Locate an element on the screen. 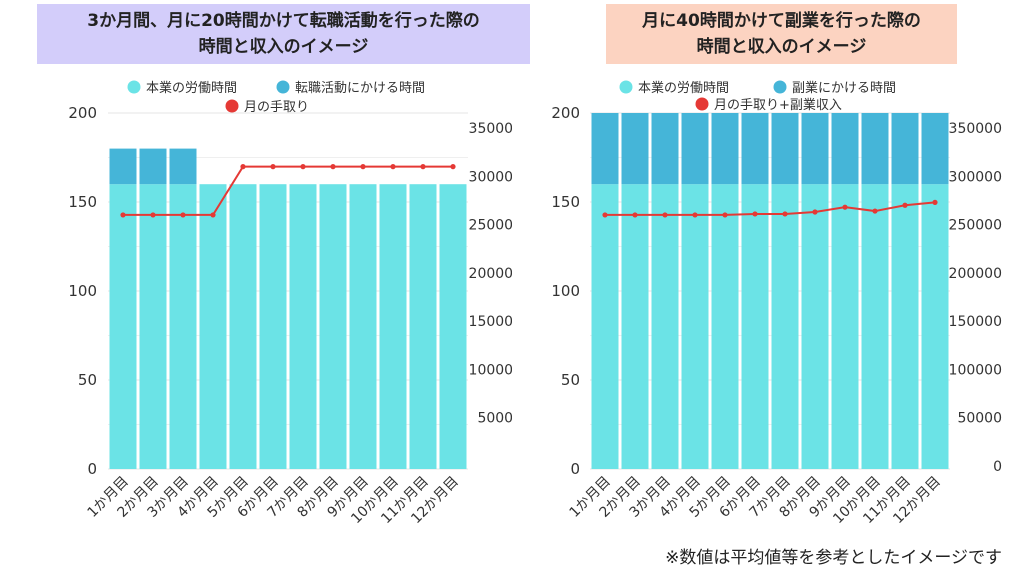 The height and width of the screenshot is (574, 1024). chart-title-left-line-1: 3か月間、月に20時間かけて転職活動を行った際の is located at coordinates (283, 21).